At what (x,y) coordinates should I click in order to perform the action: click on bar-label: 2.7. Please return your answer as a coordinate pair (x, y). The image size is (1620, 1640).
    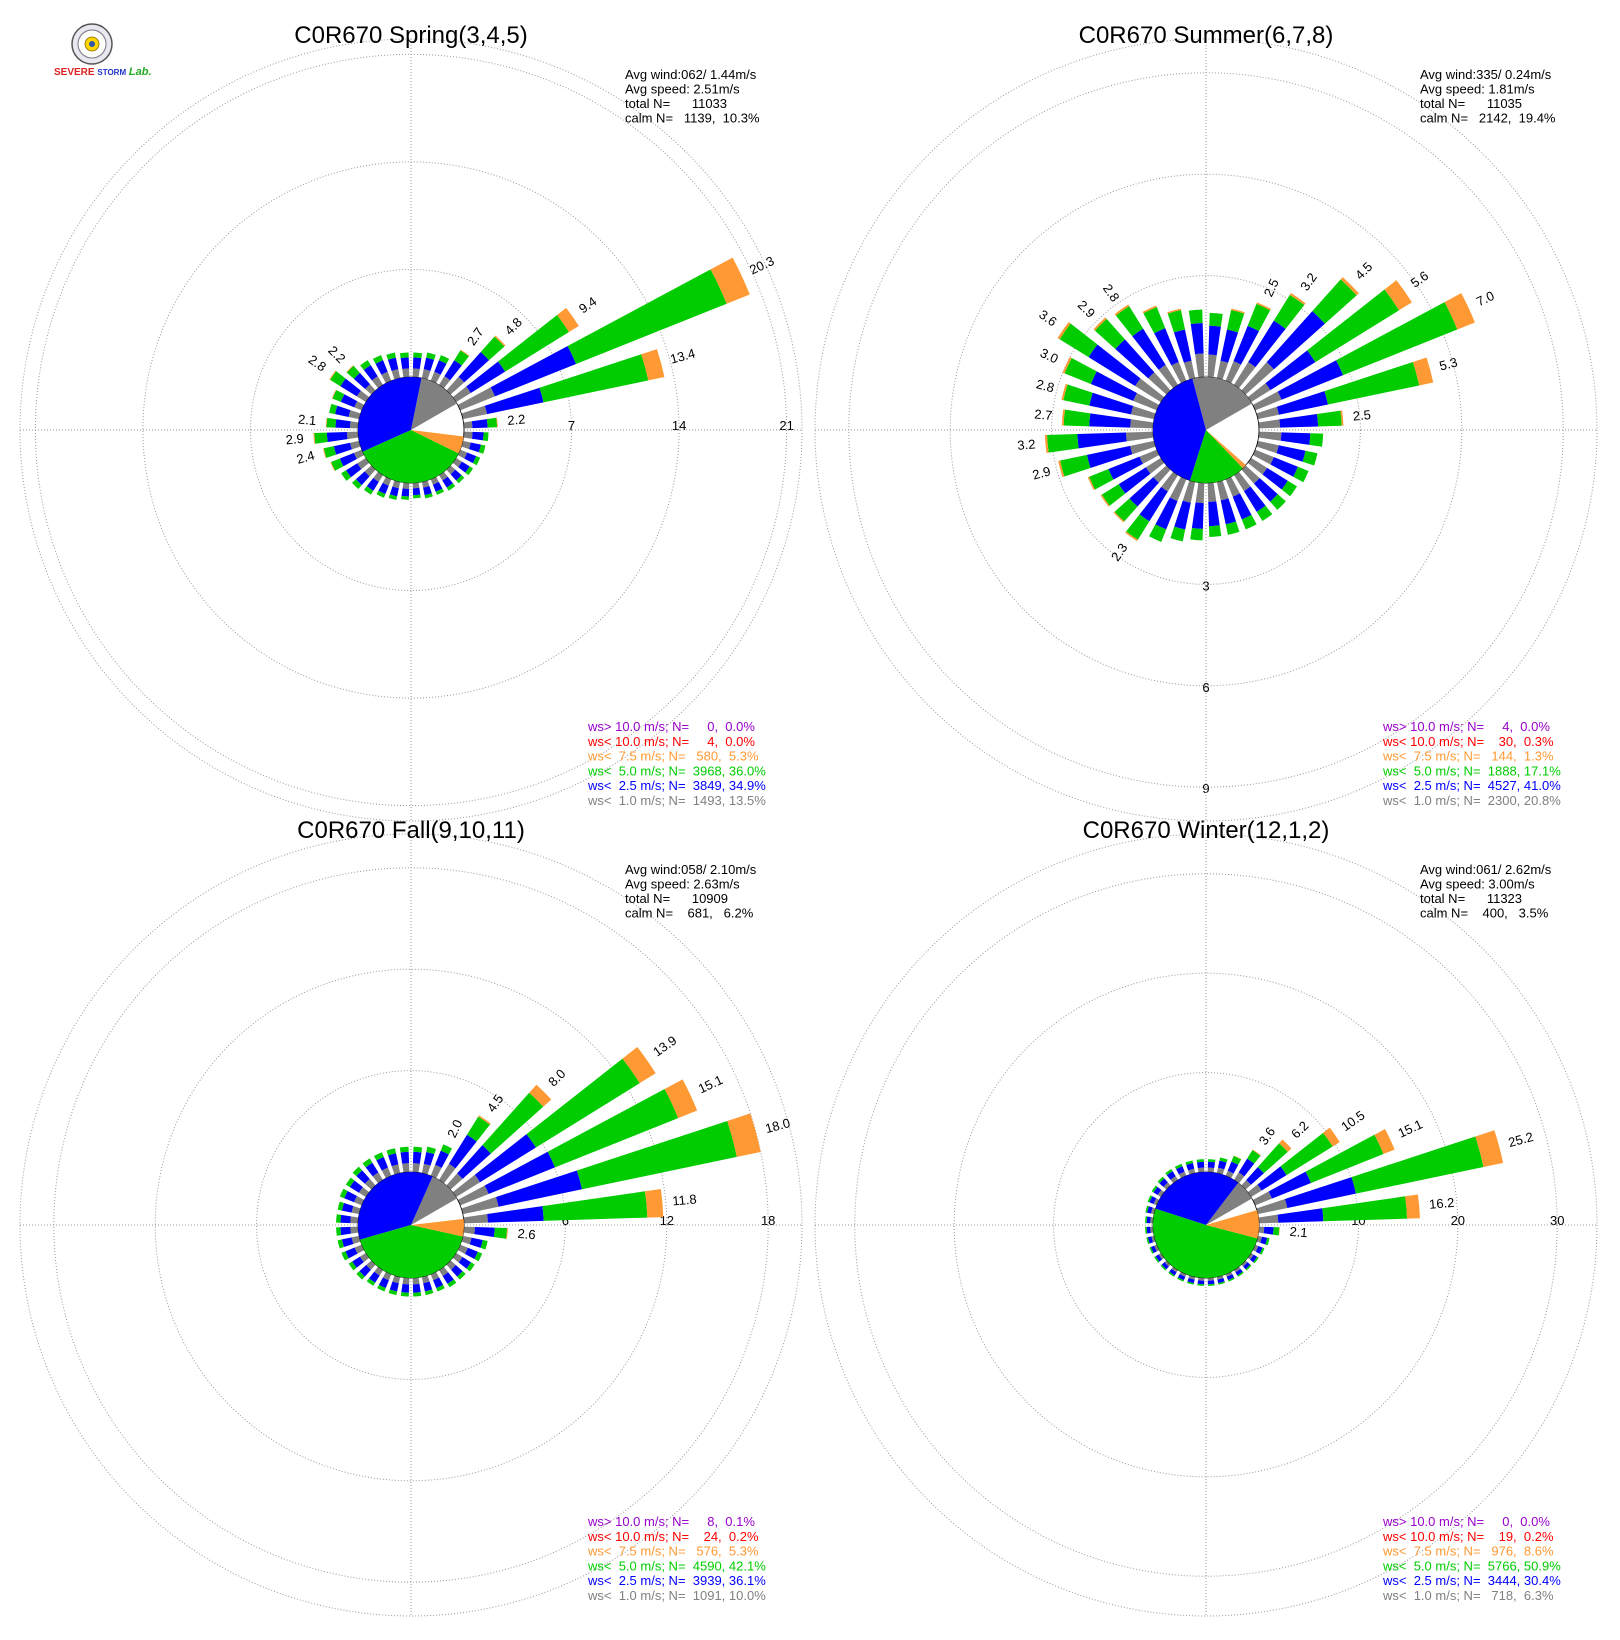
    Looking at the image, I should click on (475, 336).